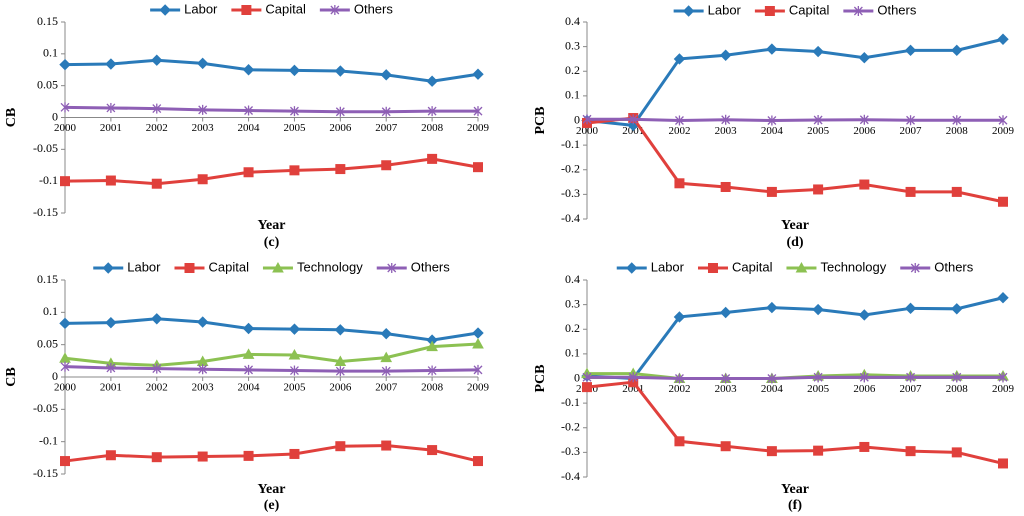  I want to click on x-tick-label: 2000, so click(587, 131).